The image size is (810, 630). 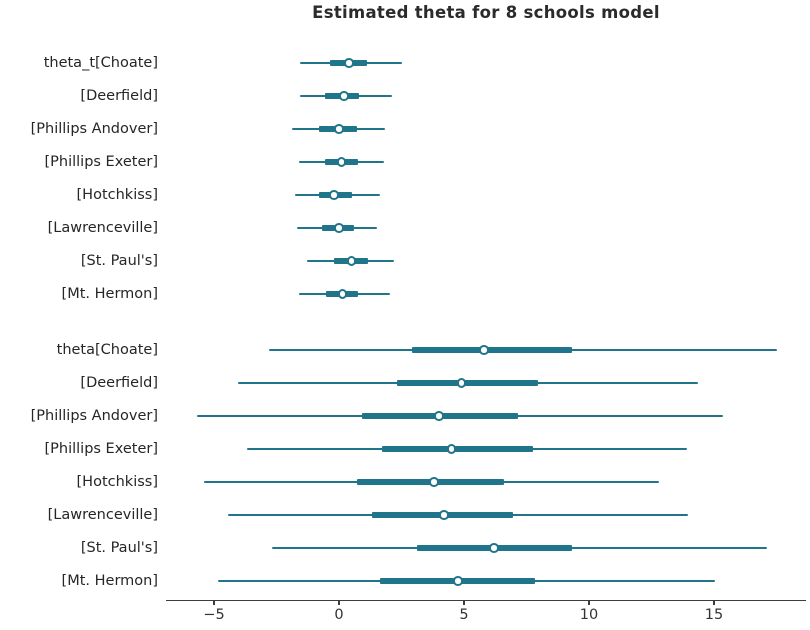 What do you see at coordinates (486, 12) in the screenshot?
I see `chart-title: Estimated theta for 8 schools model` at bounding box center [486, 12].